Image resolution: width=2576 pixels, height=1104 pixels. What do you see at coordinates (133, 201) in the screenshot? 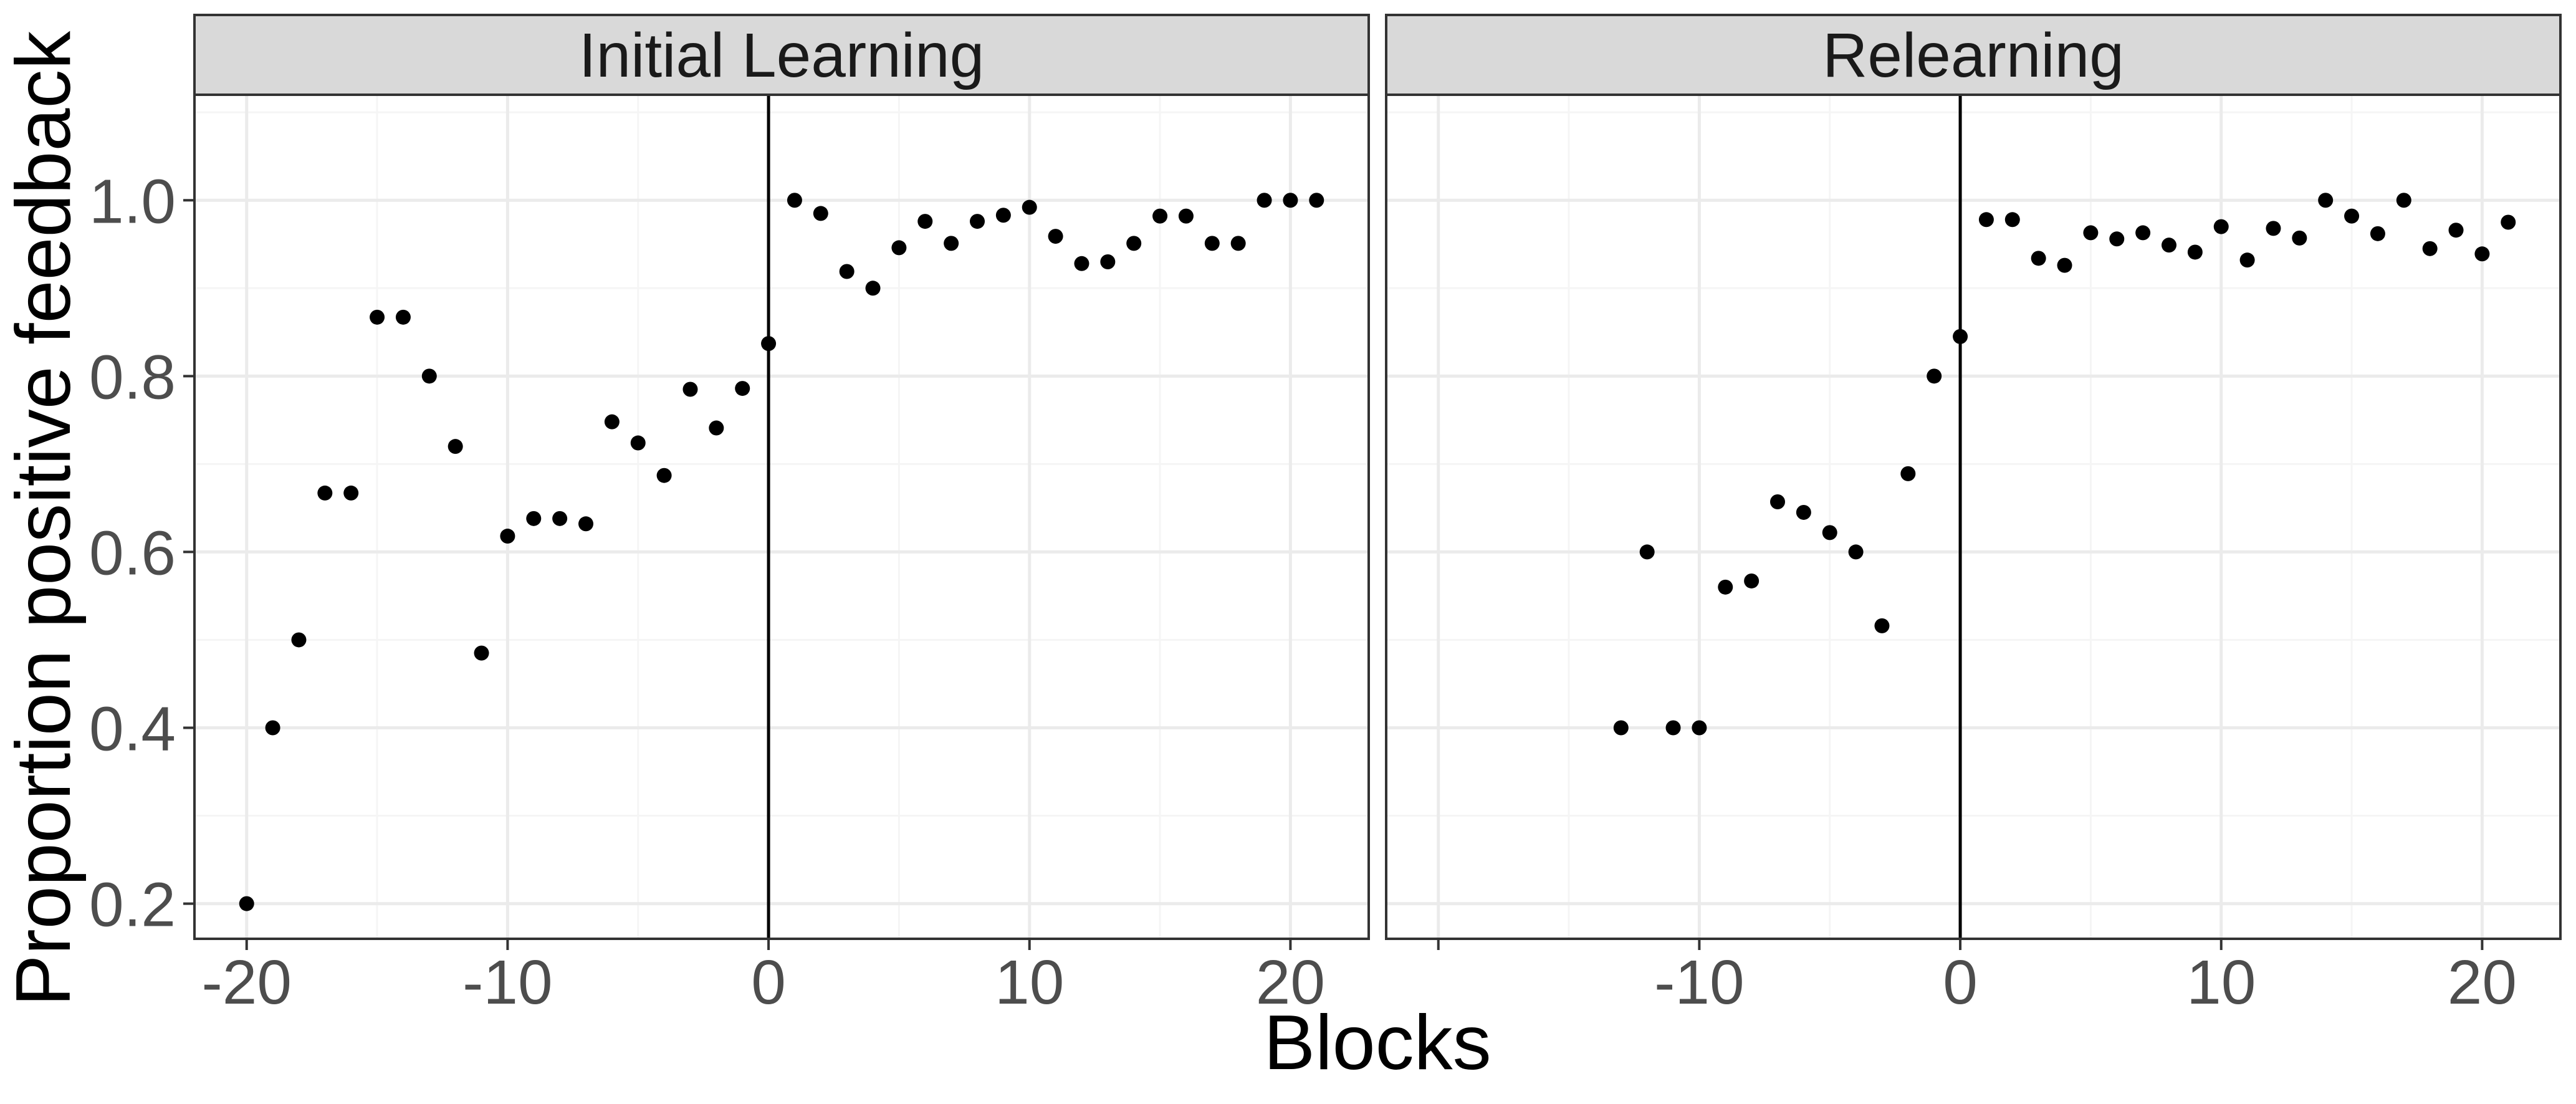
I see `y-tick-label: 1.0` at bounding box center [133, 201].